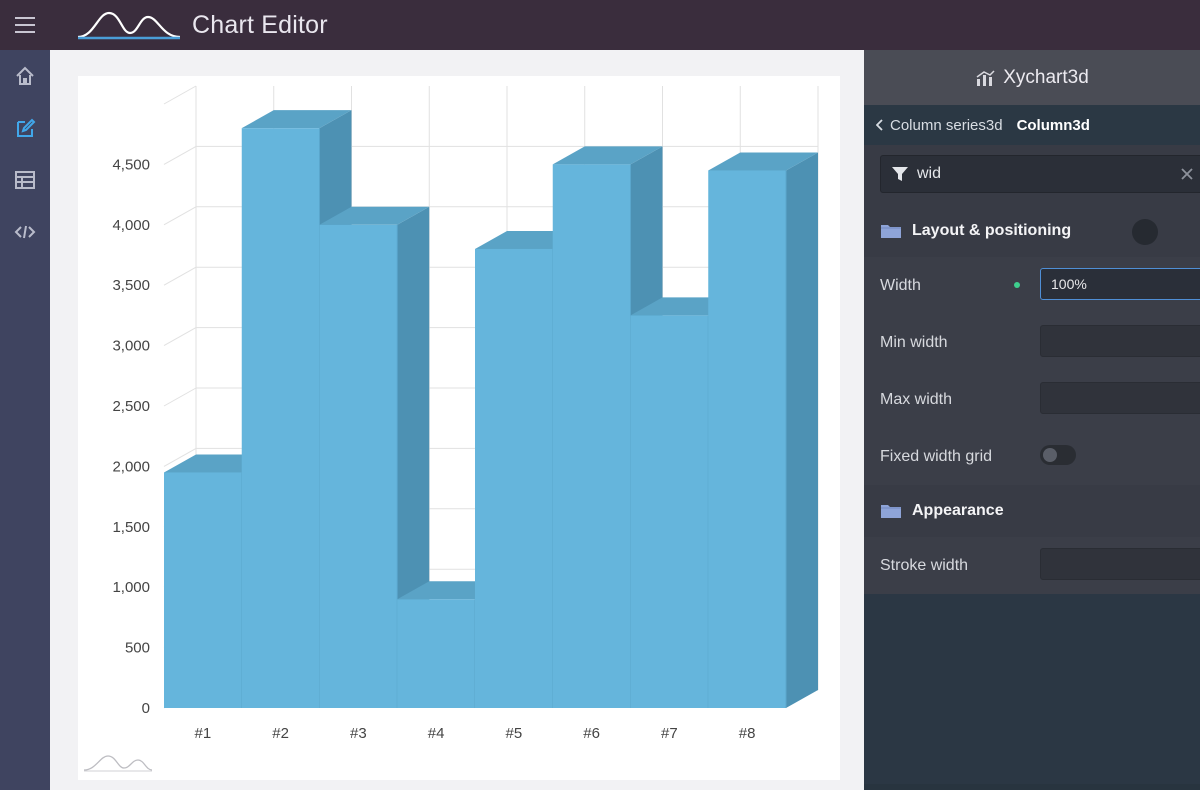 This screenshot has width=1200, height=790. I want to click on clear-filter-button, so click(1187, 174).